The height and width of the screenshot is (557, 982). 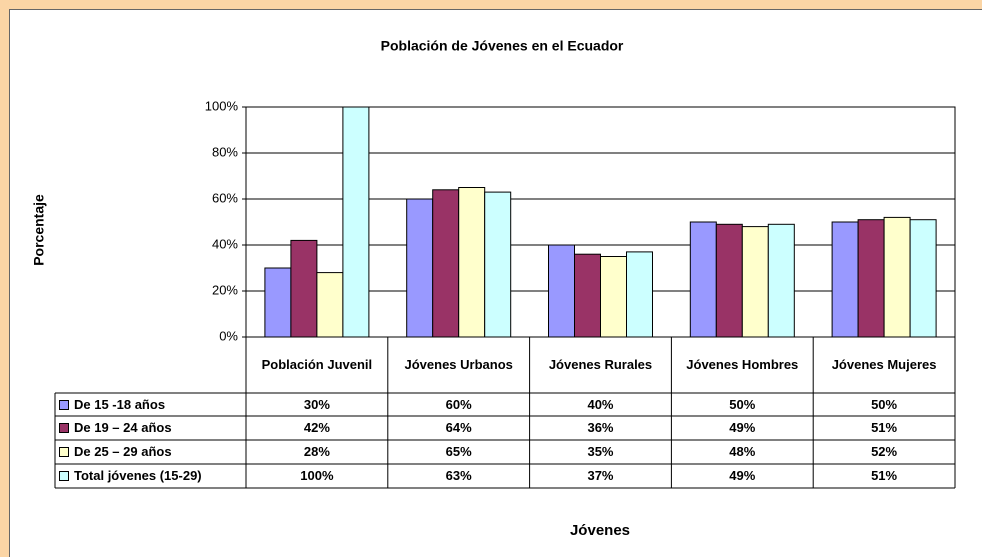 I want to click on y-tick-label: 20%, so click(x=225, y=289).